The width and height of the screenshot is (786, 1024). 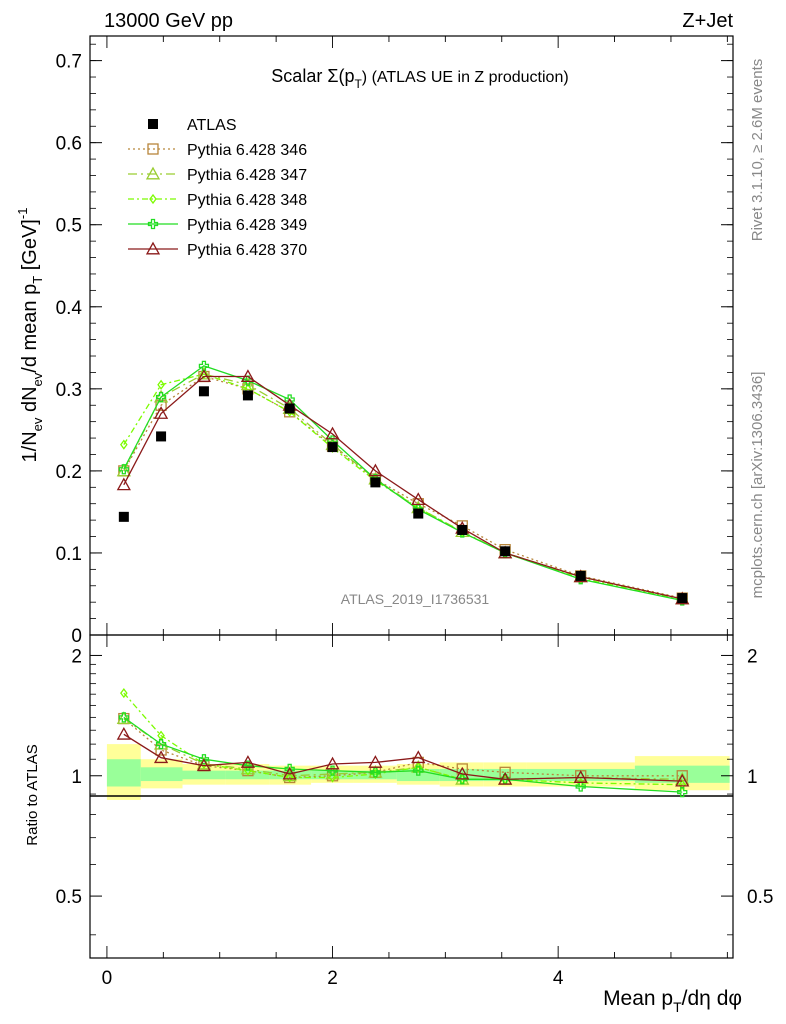 What do you see at coordinates (248, 384) in the screenshot?
I see `main-series-1-point` at bounding box center [248, 384].